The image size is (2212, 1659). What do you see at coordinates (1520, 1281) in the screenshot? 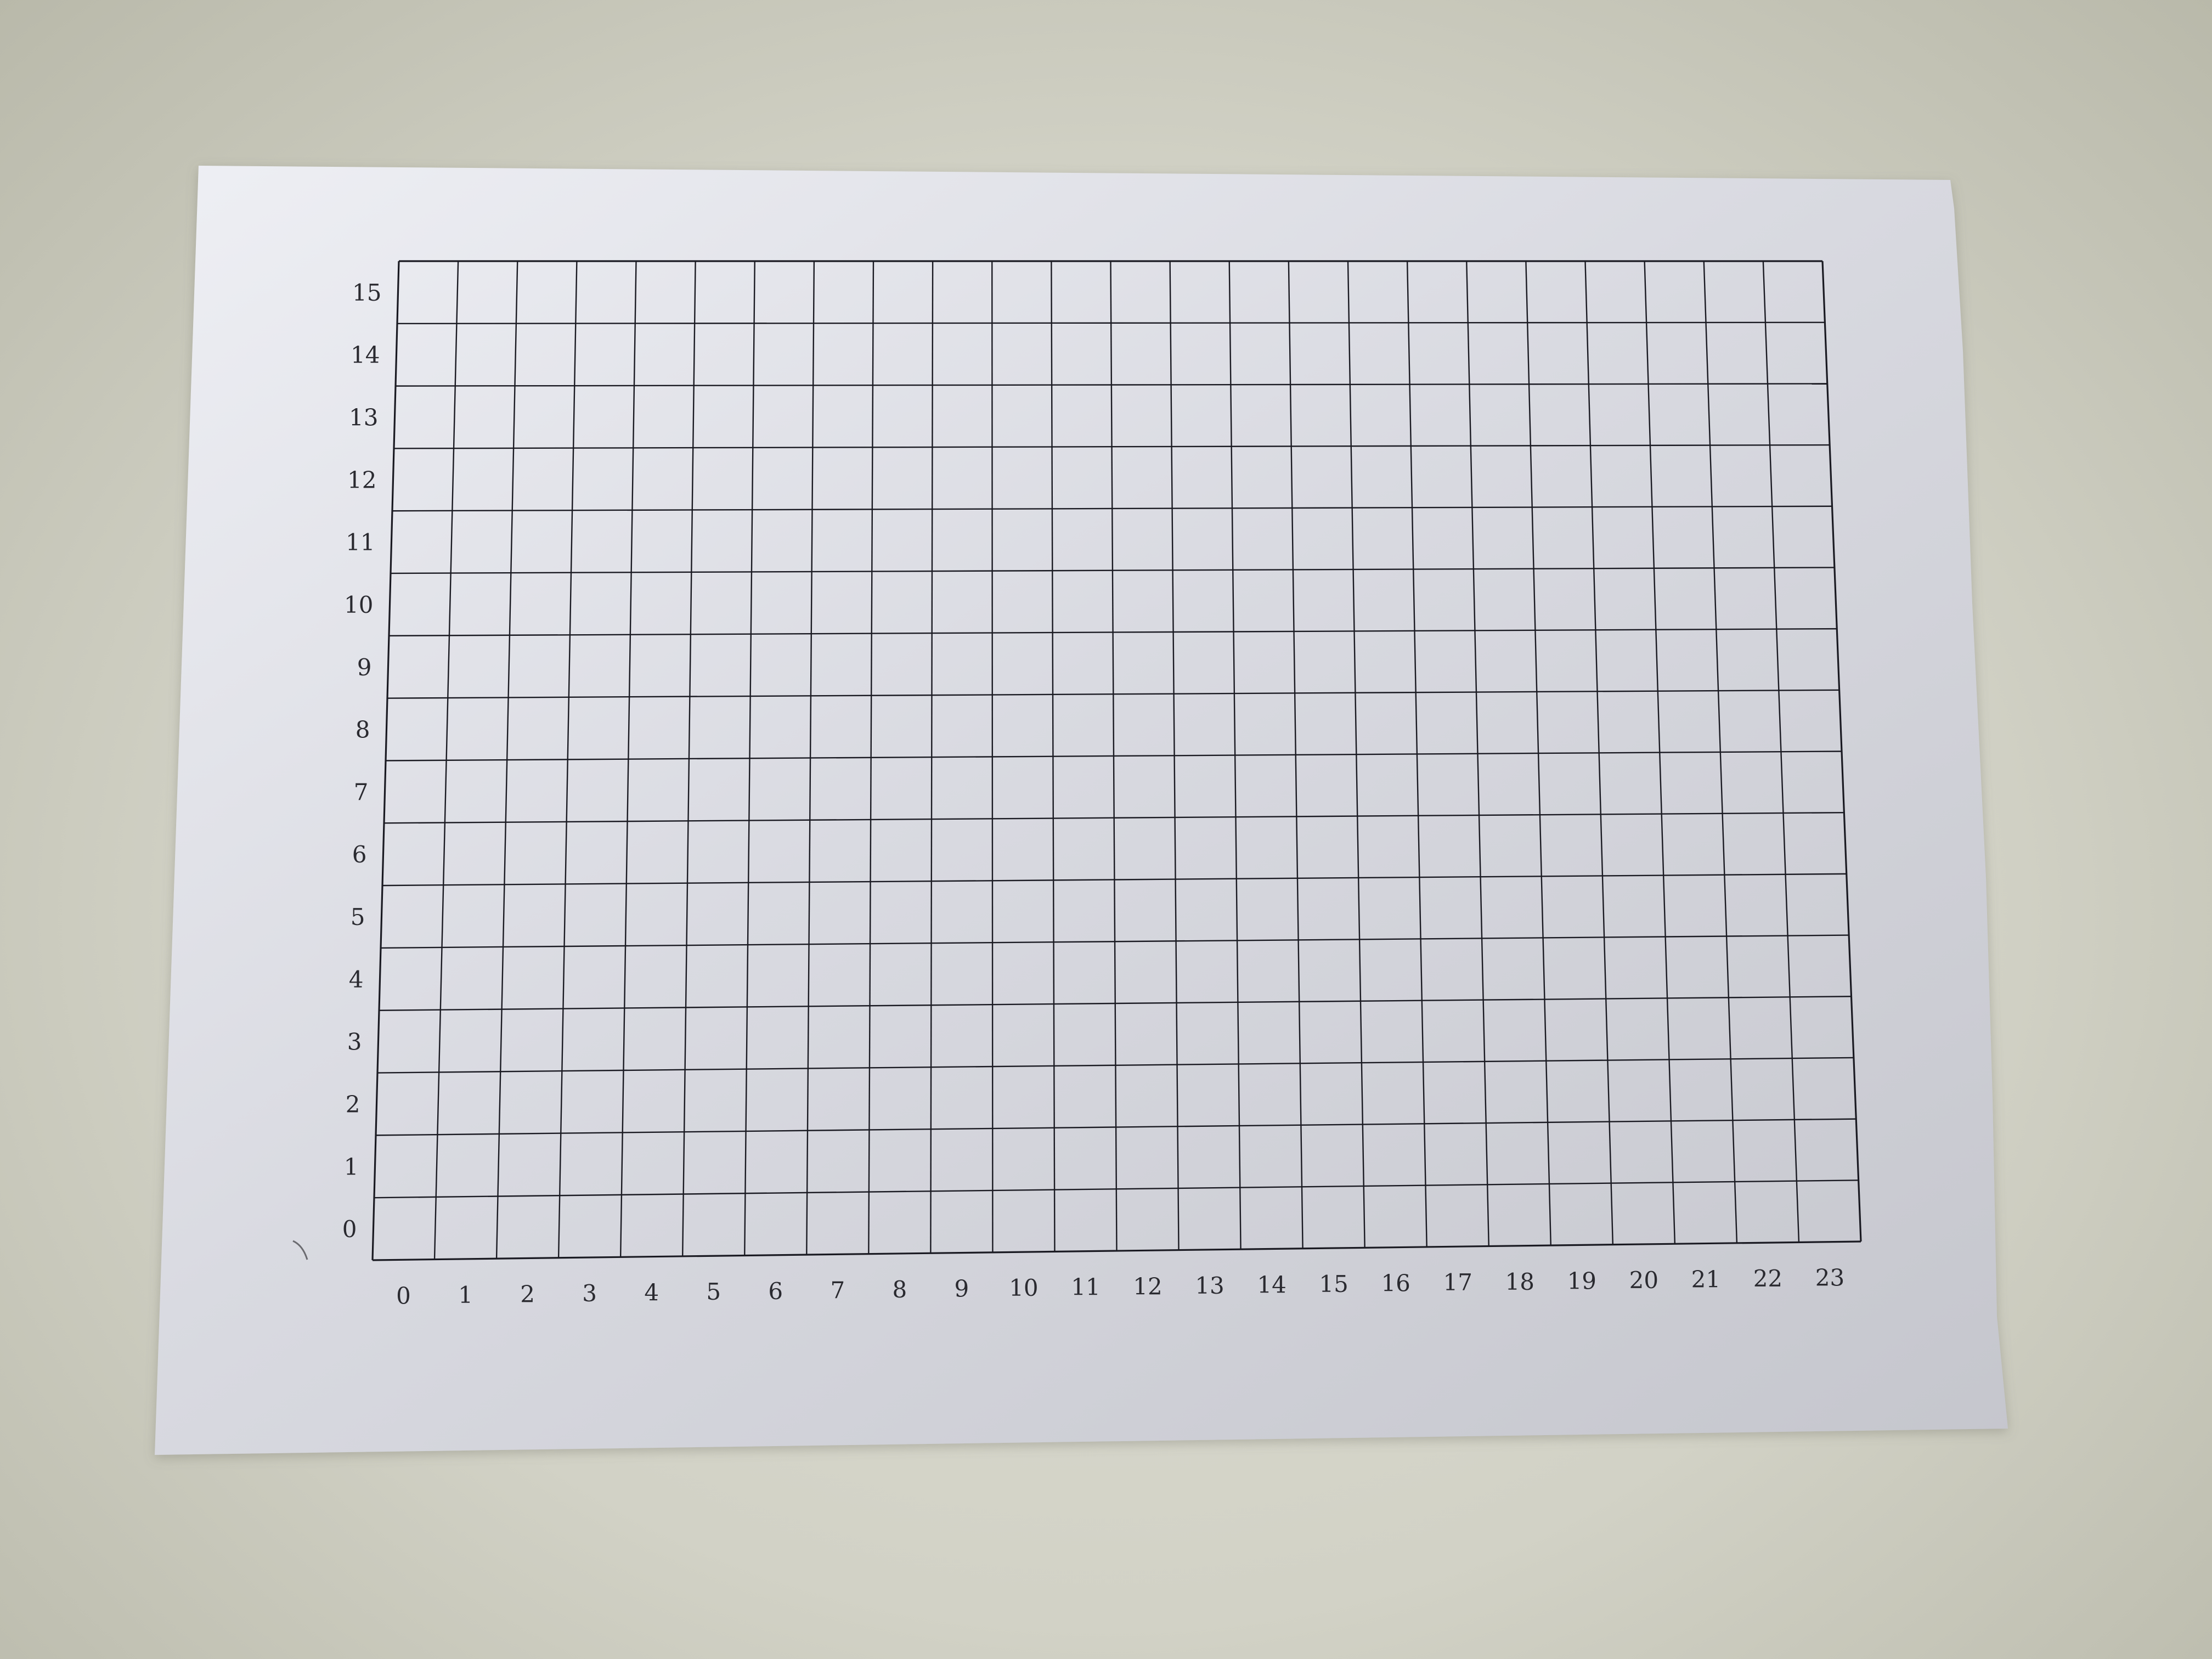
I see `x-axis-tick-label: 18` at bounding box center [1520, 1281].